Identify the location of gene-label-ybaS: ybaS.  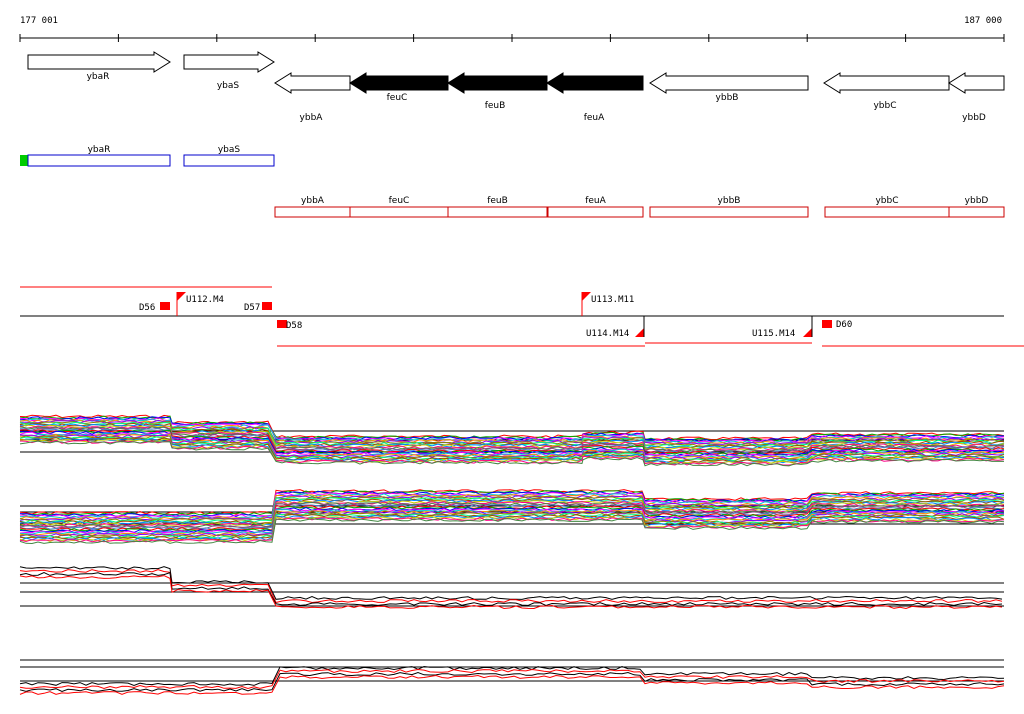
(228, 86).